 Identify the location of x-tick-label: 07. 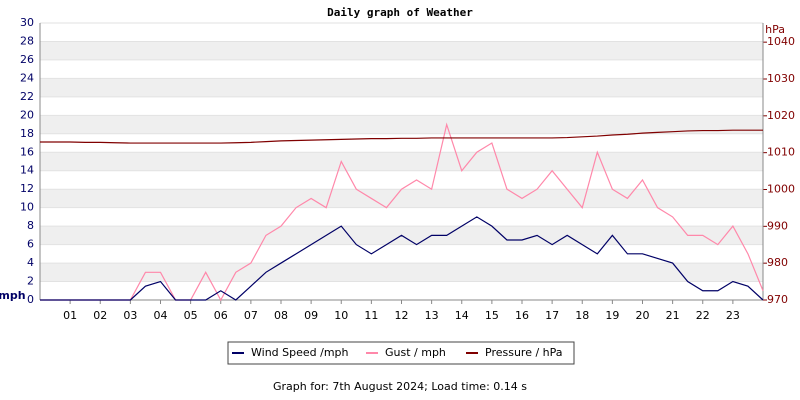
(251, 315).